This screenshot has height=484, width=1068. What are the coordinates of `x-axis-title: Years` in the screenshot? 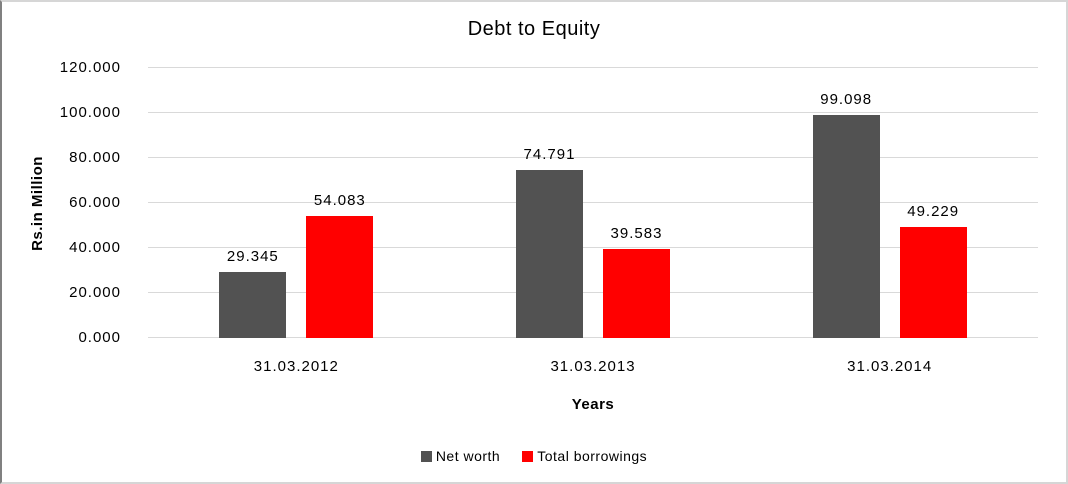 It's located at (593, 404).